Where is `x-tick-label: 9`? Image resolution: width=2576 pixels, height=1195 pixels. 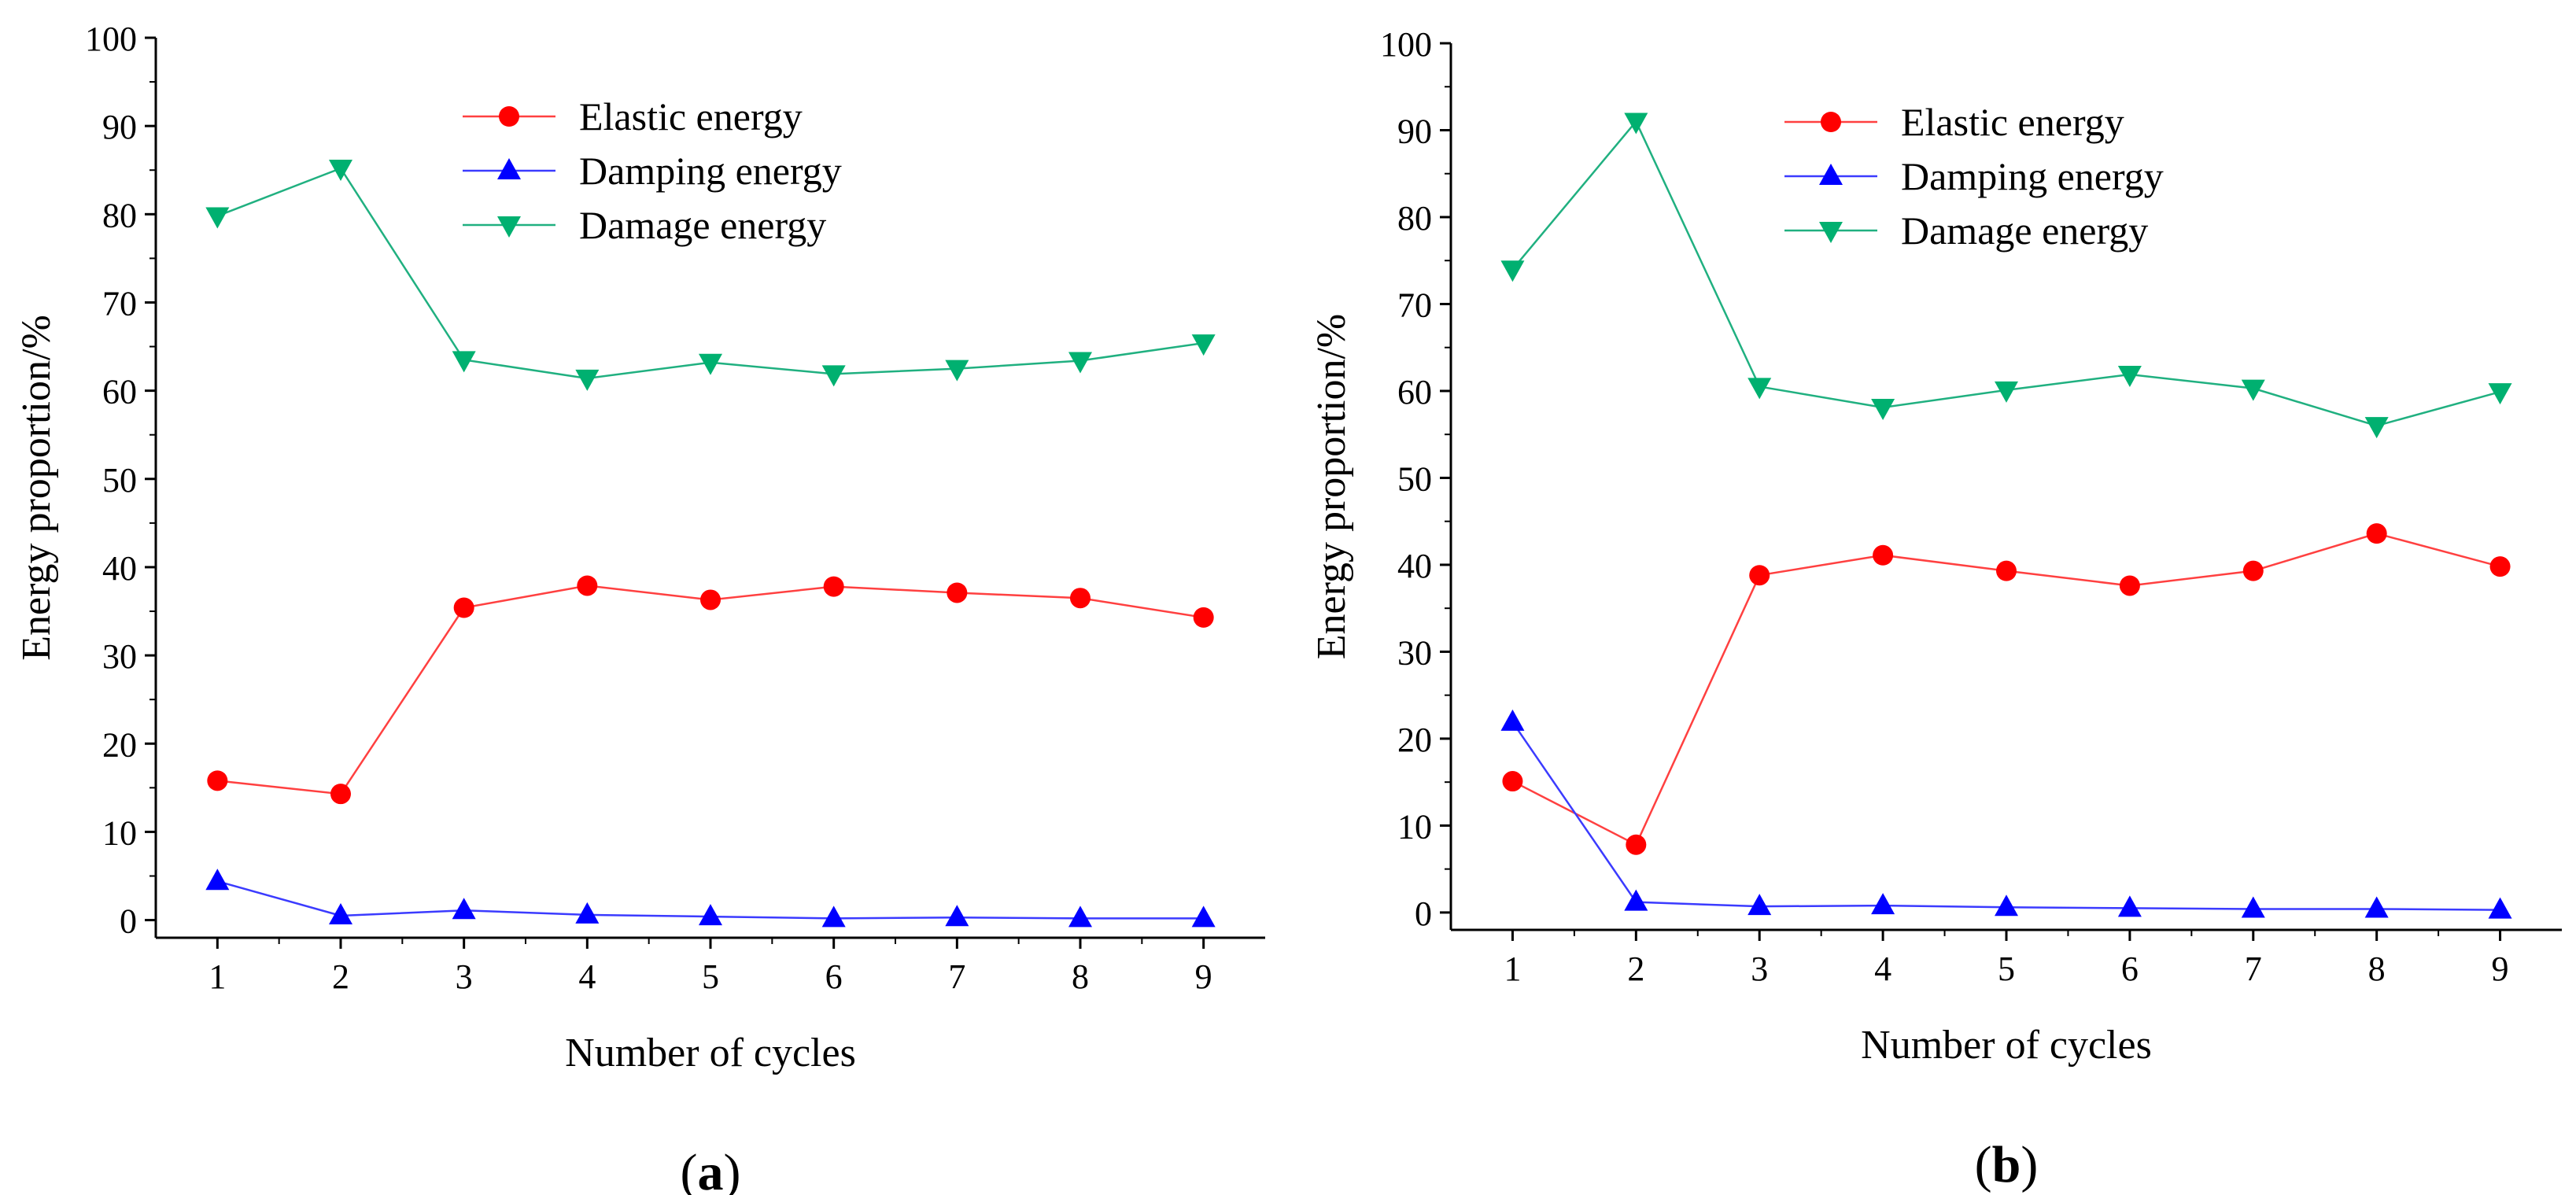 x-tick-label: 9 is located at coordinates (1204, 977).